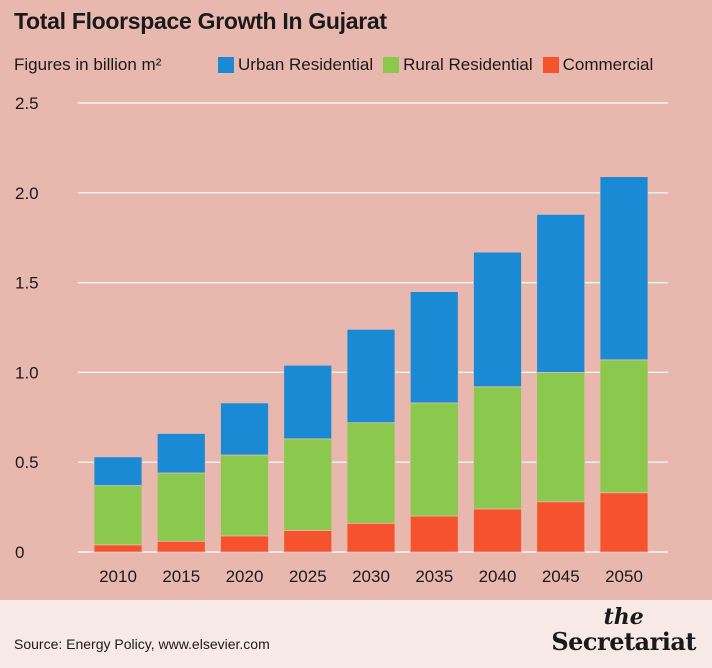 This screenshot has height=668, width=712. I want to click on y-tick-label: 2.5, so click(27, 103).